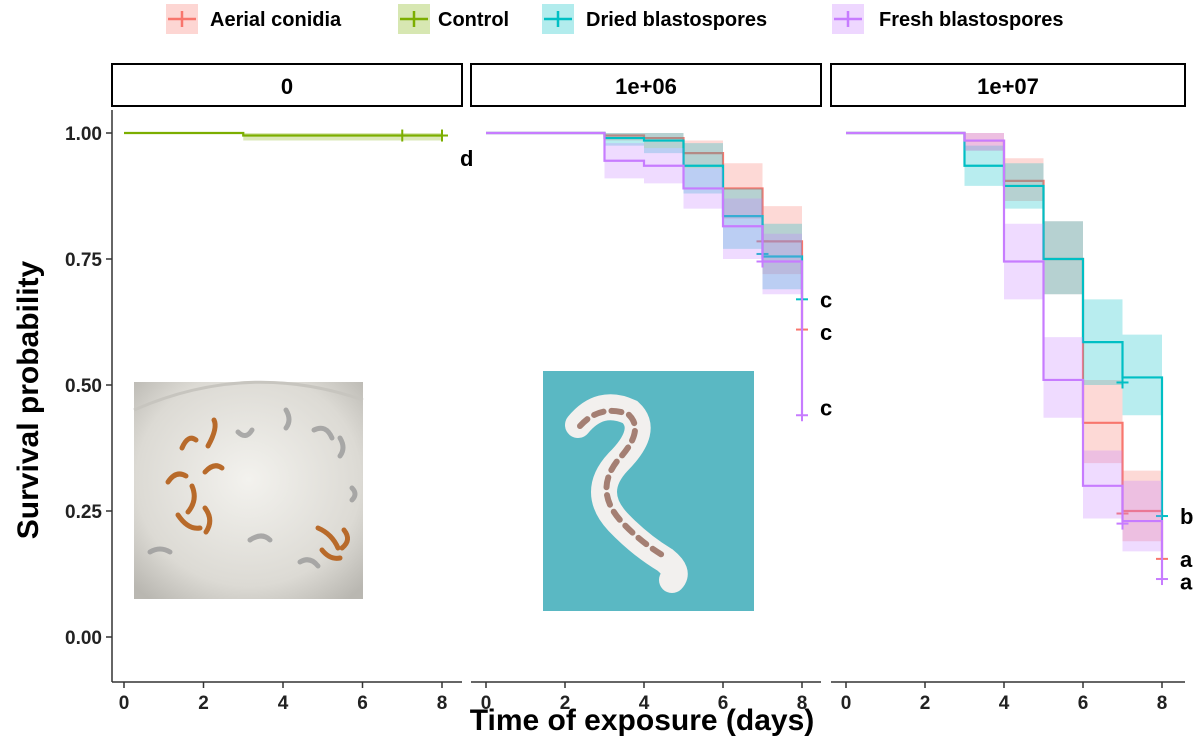 This screenshot has height=745, width=1200. I want to click on legend-item-control: Control, so click(453, 19).